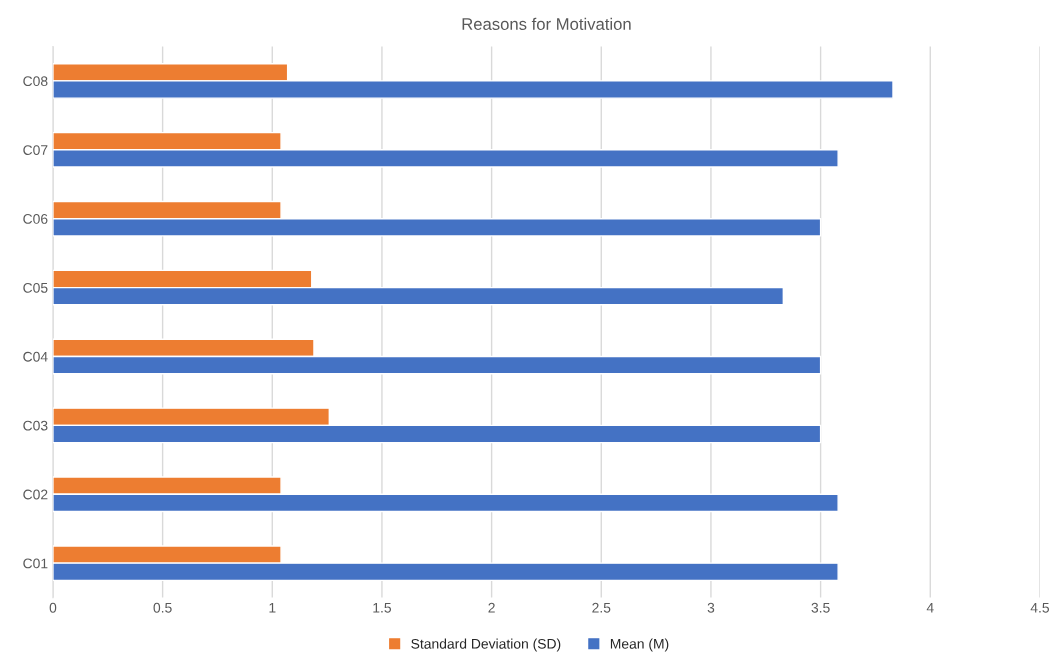 This screenshot has width=1059, height=664. Describe the element at coordinates (162, 607) in the screenshot. I see `x-tick-label: 0.5` at that location.